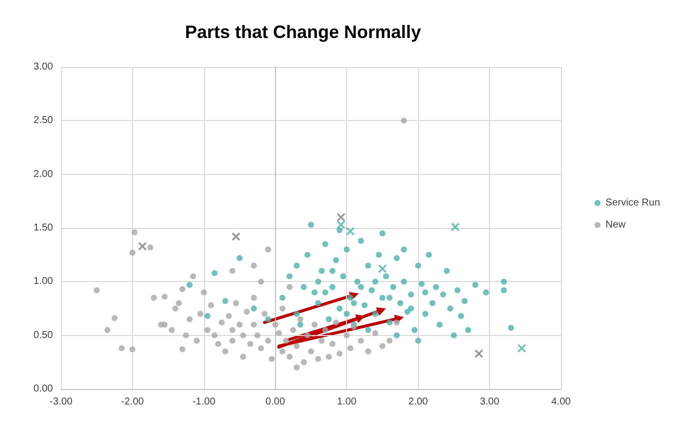 The width and height of the screenshot is (675, 428). I want to click on legend-label: Service Run, so click(633, 203).